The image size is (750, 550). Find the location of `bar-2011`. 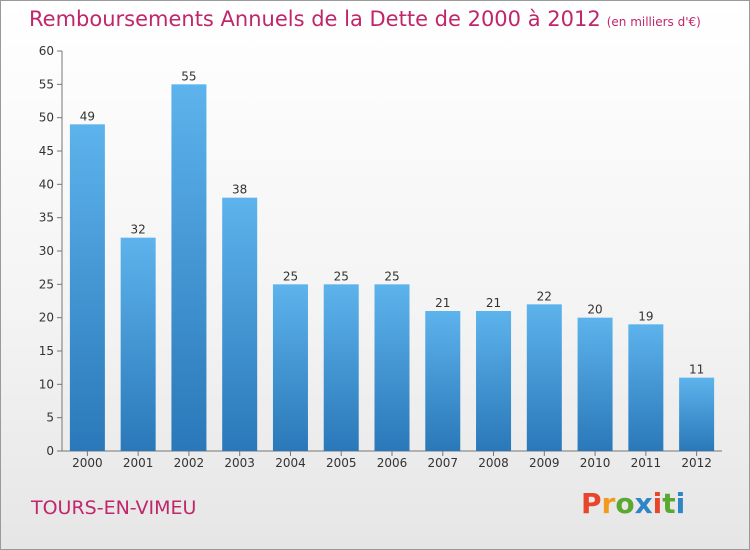

bar-2011 is located at coordinates (646, 387).